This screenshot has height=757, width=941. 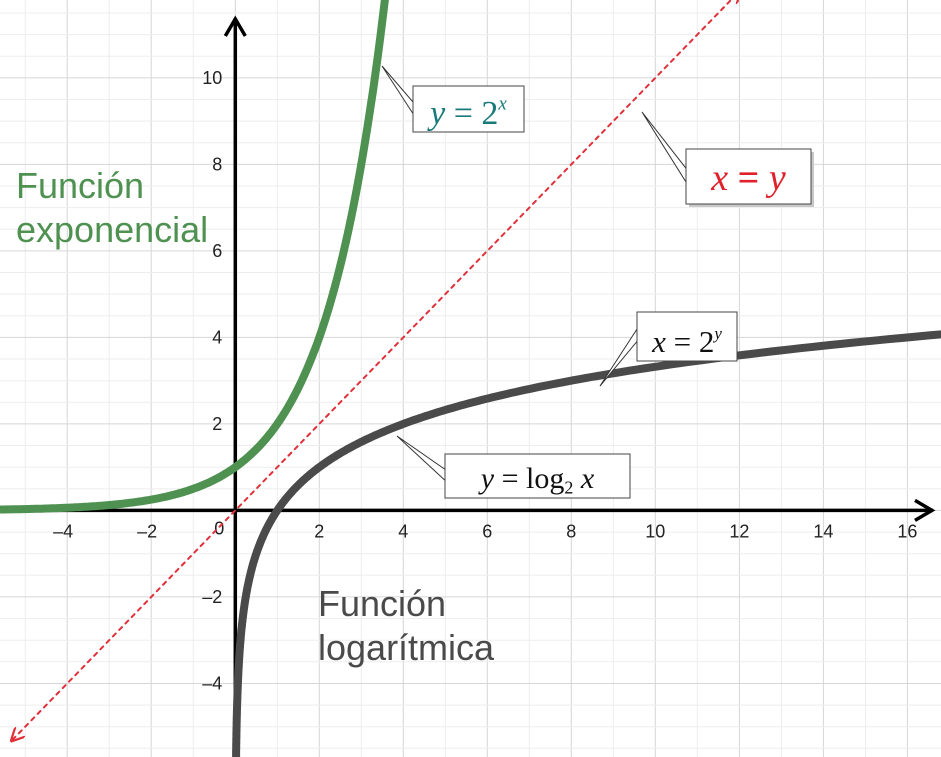 What do you see at coordinates (217, 337) in the screenshot?
I see `y-tick-label: 4` at bounding box center [217, 337].